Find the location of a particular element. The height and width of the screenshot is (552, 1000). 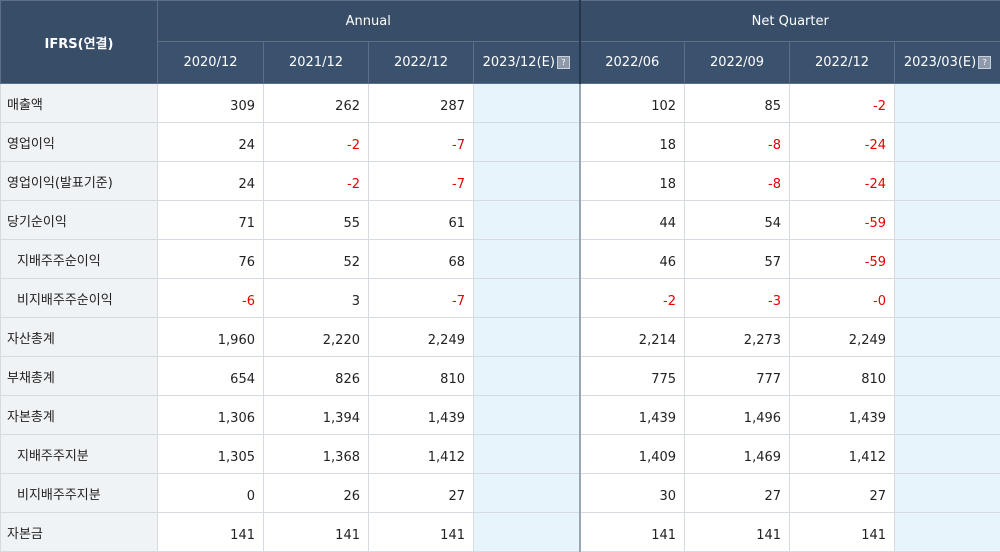

period-header: 2020/12 is located at coordinates (210, 62).